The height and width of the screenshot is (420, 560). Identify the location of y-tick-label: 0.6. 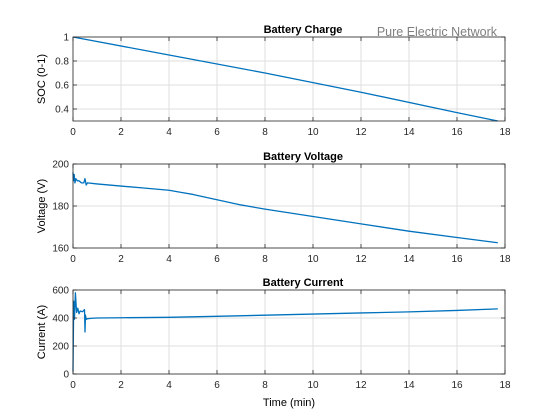
(62, 86).